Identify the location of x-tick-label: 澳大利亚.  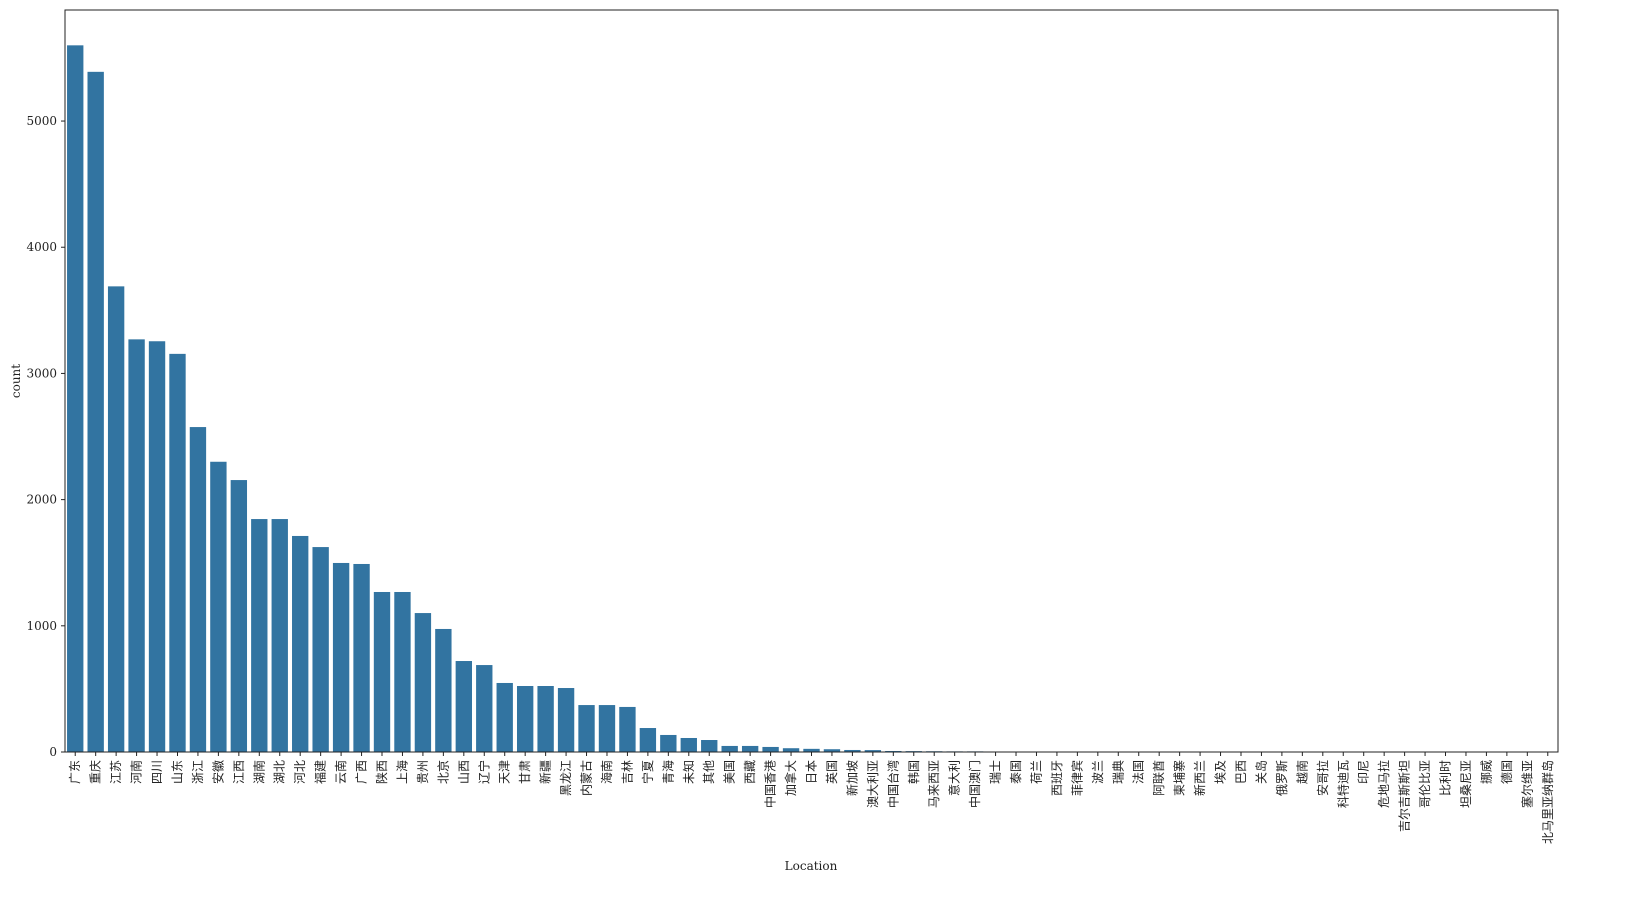
(873, 784).